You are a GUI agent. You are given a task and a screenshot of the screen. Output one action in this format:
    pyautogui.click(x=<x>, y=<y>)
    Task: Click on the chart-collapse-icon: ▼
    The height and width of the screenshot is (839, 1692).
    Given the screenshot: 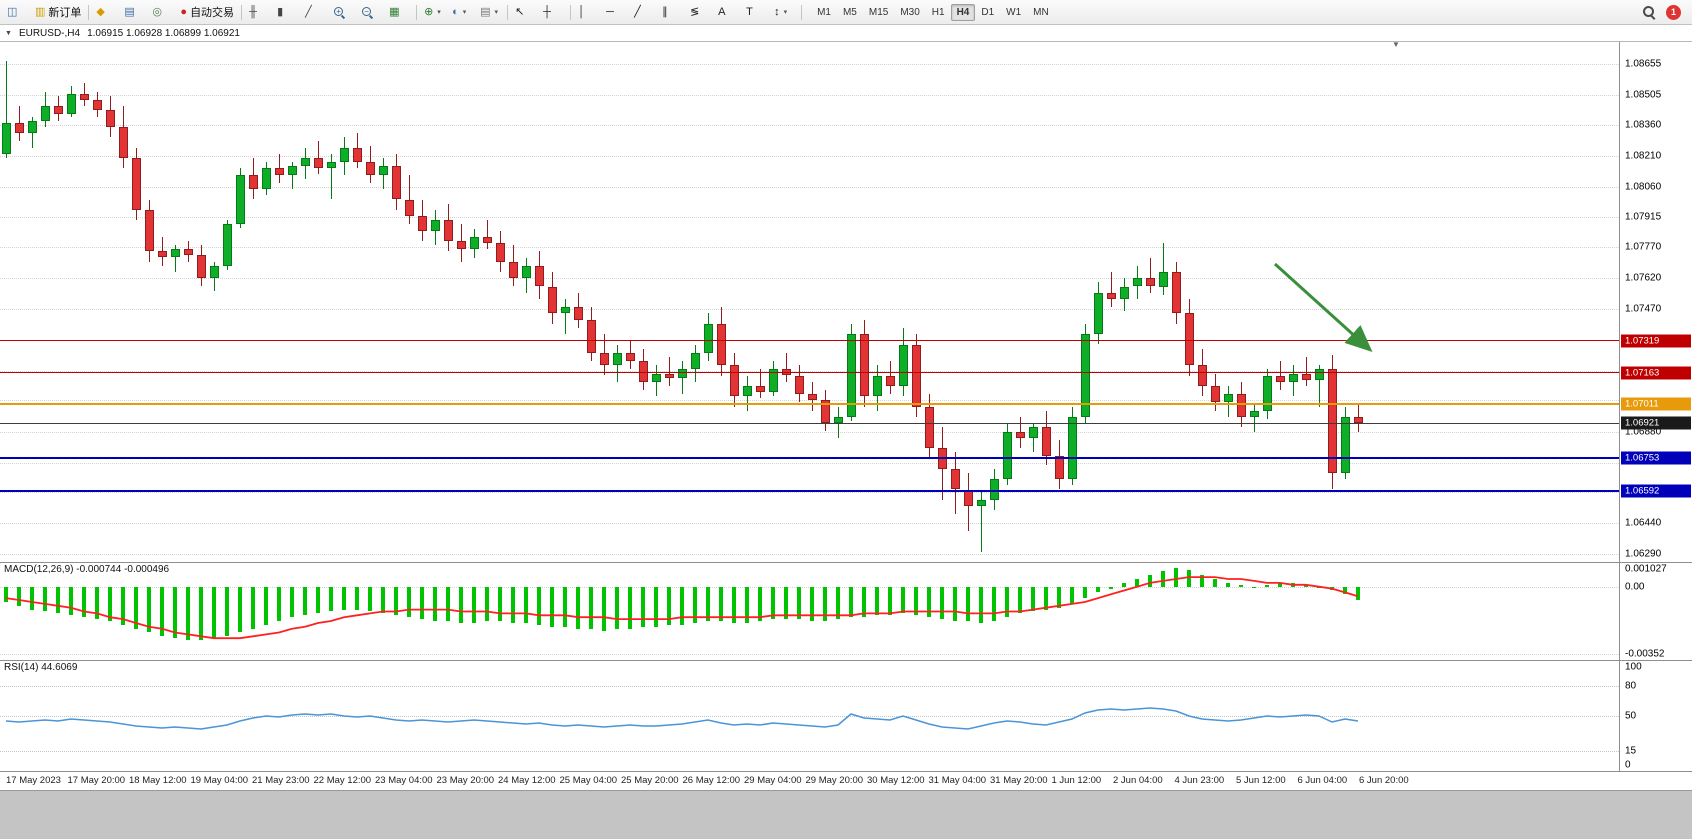 What is the action you would take?
    pyautogui.click(x=8, y=33)
    